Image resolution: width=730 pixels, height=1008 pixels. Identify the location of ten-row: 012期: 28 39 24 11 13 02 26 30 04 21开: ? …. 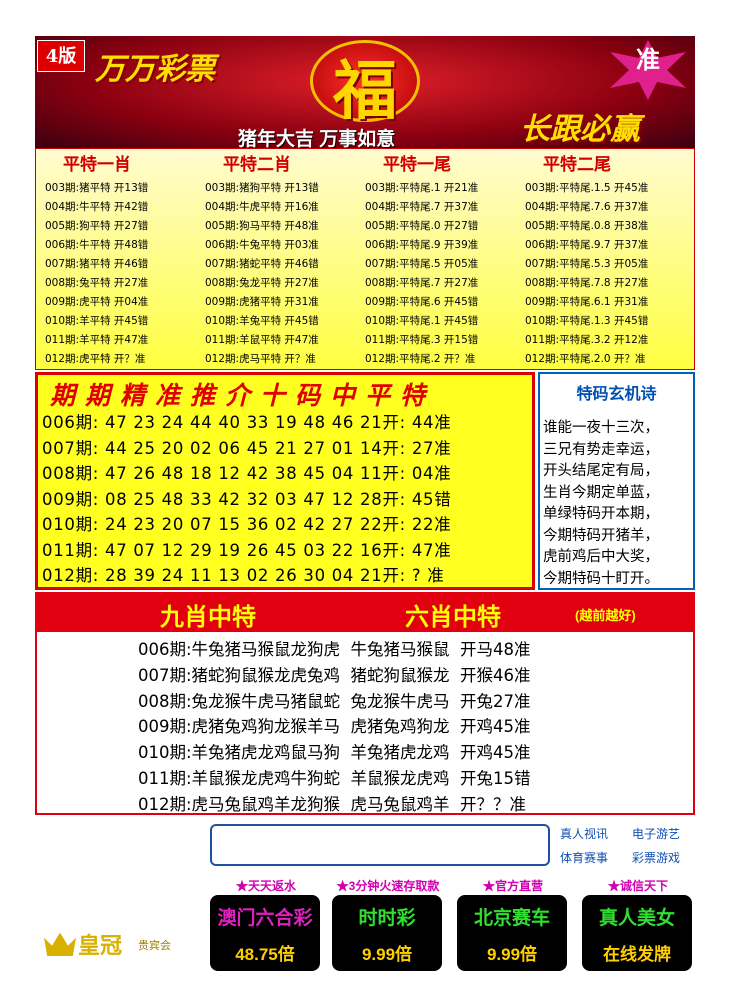
(243, 575).